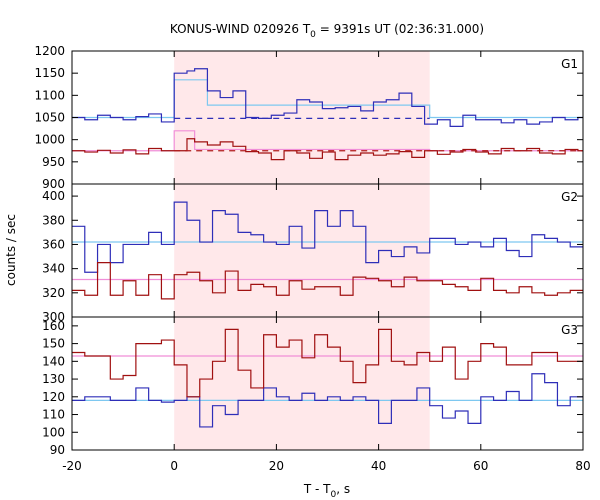 The width and height of the screenshot is (600, 500). What do you see at coordinates (569, 330) in the screenshot?
I see `panel-label-g3: G3` at bounding box center [569, 330].